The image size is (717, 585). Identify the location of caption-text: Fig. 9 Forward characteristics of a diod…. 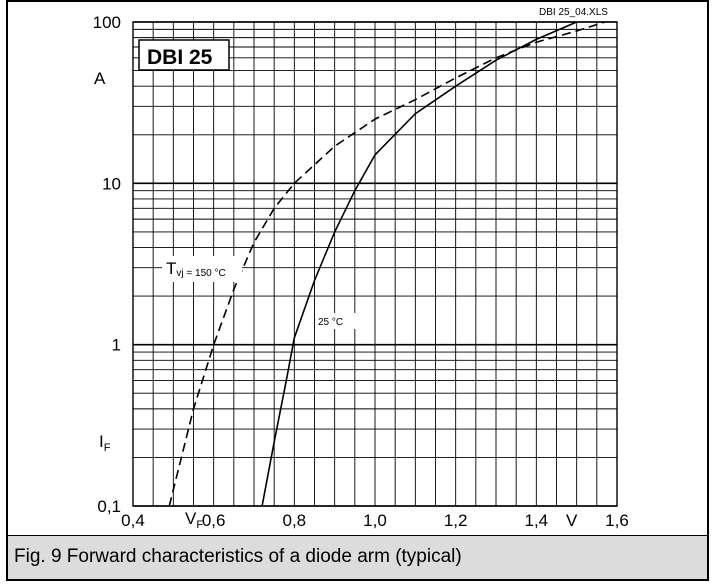
(238, 556).